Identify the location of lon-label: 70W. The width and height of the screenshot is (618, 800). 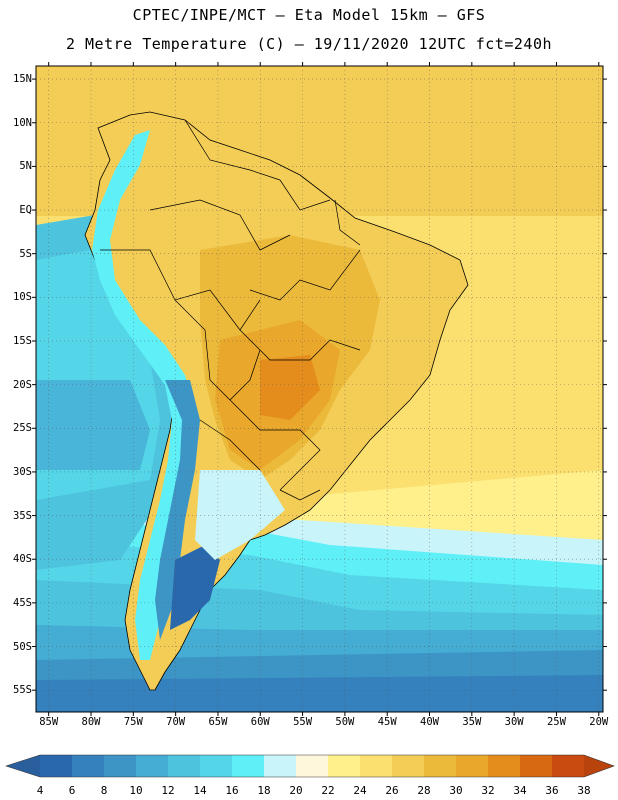
(176, 722).